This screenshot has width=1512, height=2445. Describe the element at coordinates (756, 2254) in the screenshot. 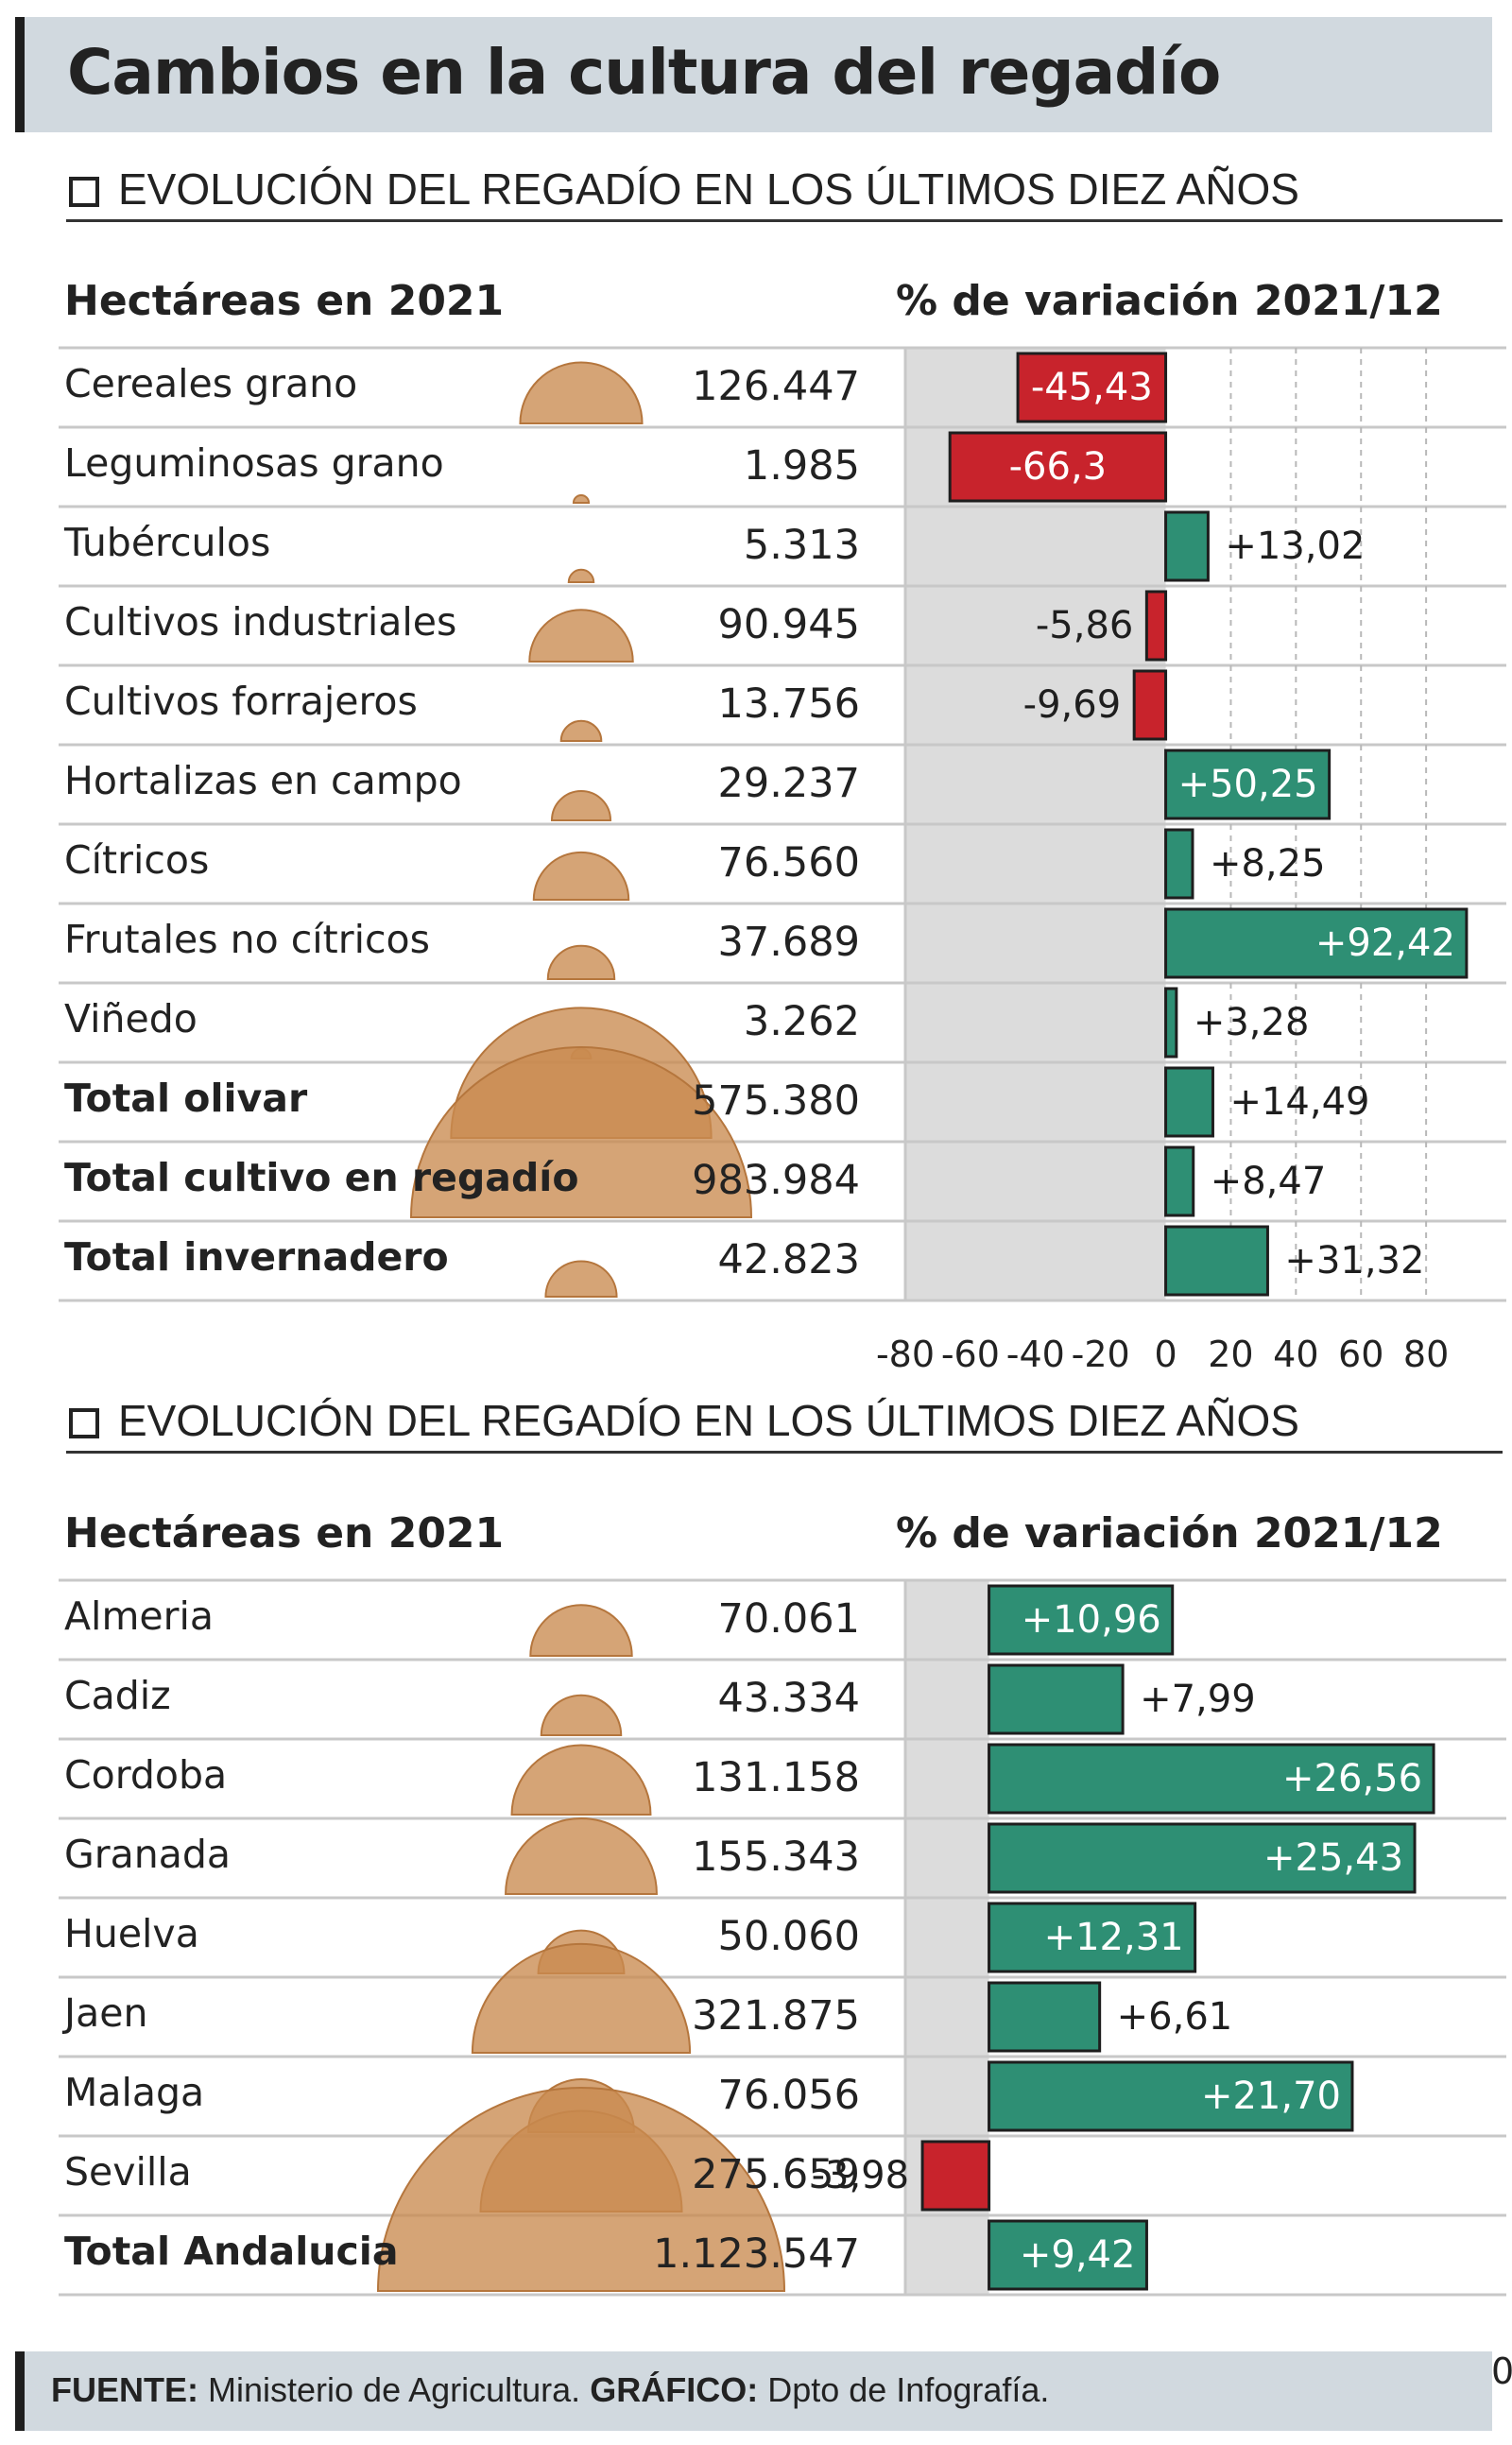

I see `hectares-value: 1.123.547` at that location.